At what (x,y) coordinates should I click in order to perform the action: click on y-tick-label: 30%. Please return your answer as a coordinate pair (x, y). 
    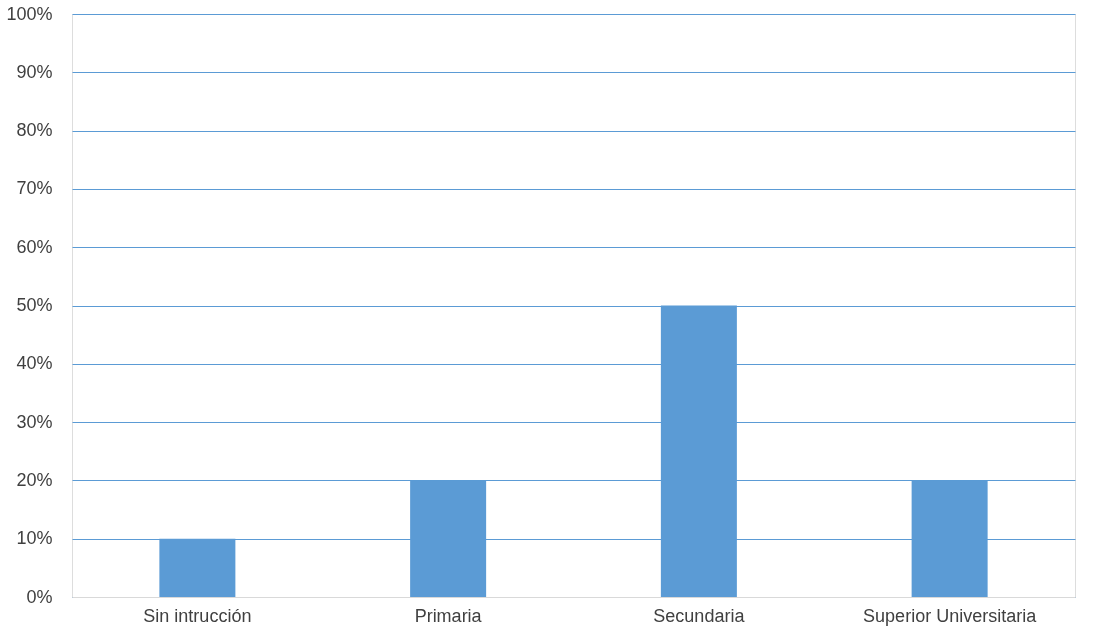
    Looking at the image, I should click on (34, 421).